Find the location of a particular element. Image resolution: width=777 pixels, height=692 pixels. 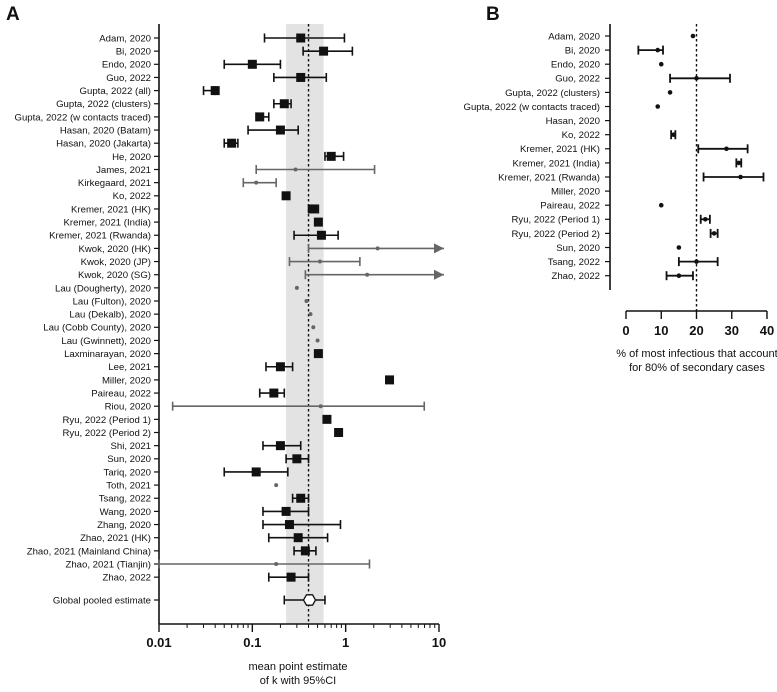

study-label: James, 2021 is located at coordinates (123, 170).